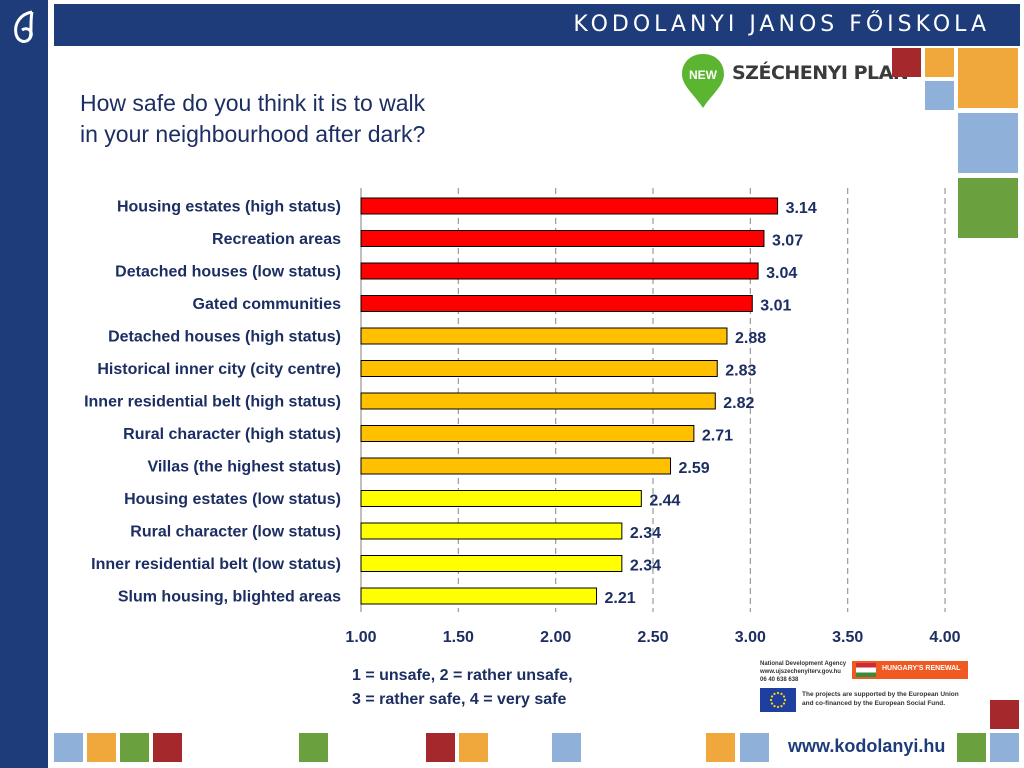  Describe the element at coordinates (867, 746) in the screenshot. I see `website-url: www.kodolanyi.hu` at that location.